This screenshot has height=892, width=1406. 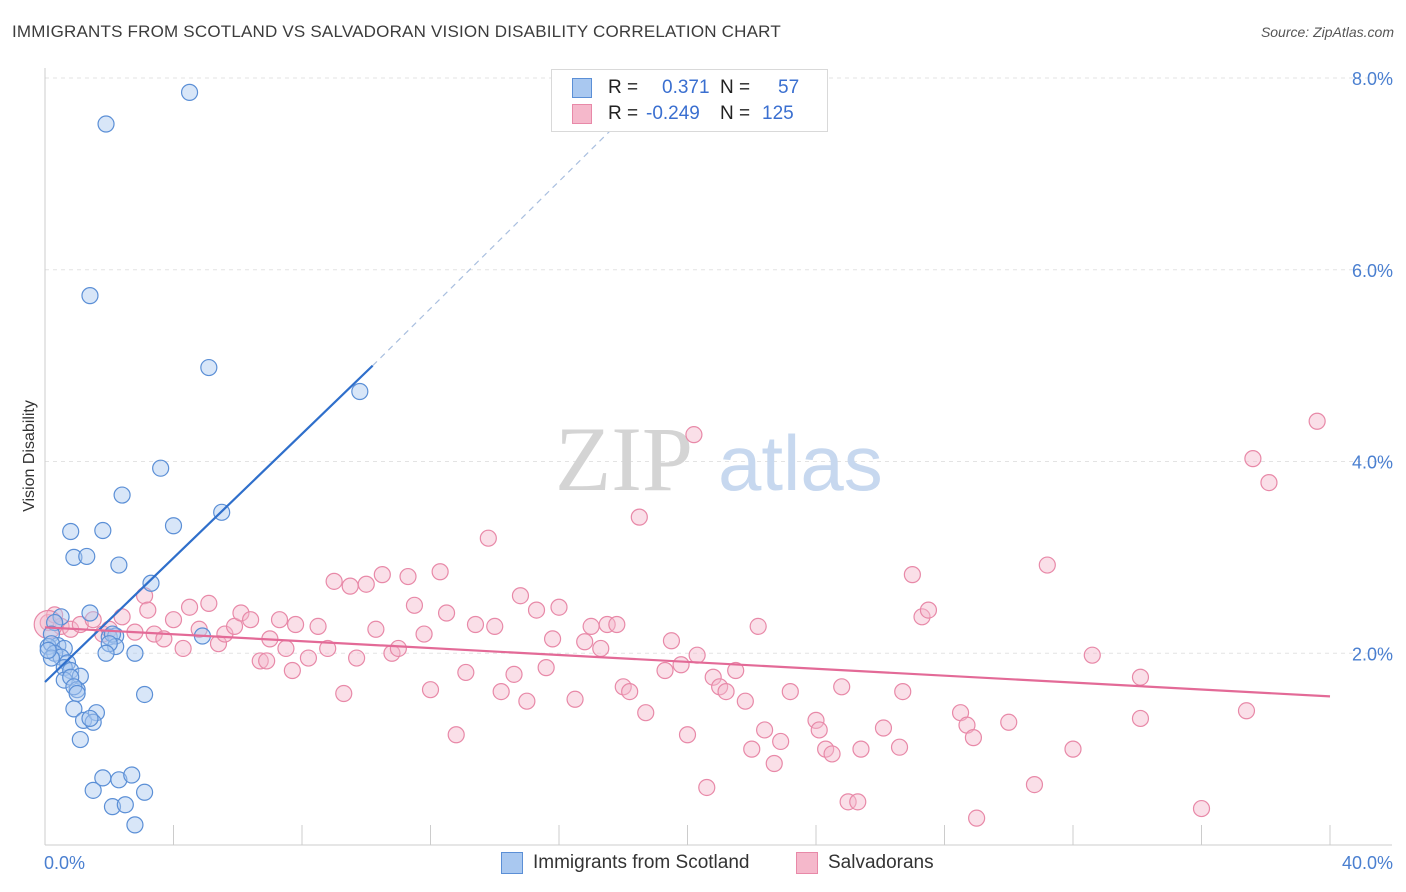 I want to click on legend-n-value: 125, so click(x=778, y=113).